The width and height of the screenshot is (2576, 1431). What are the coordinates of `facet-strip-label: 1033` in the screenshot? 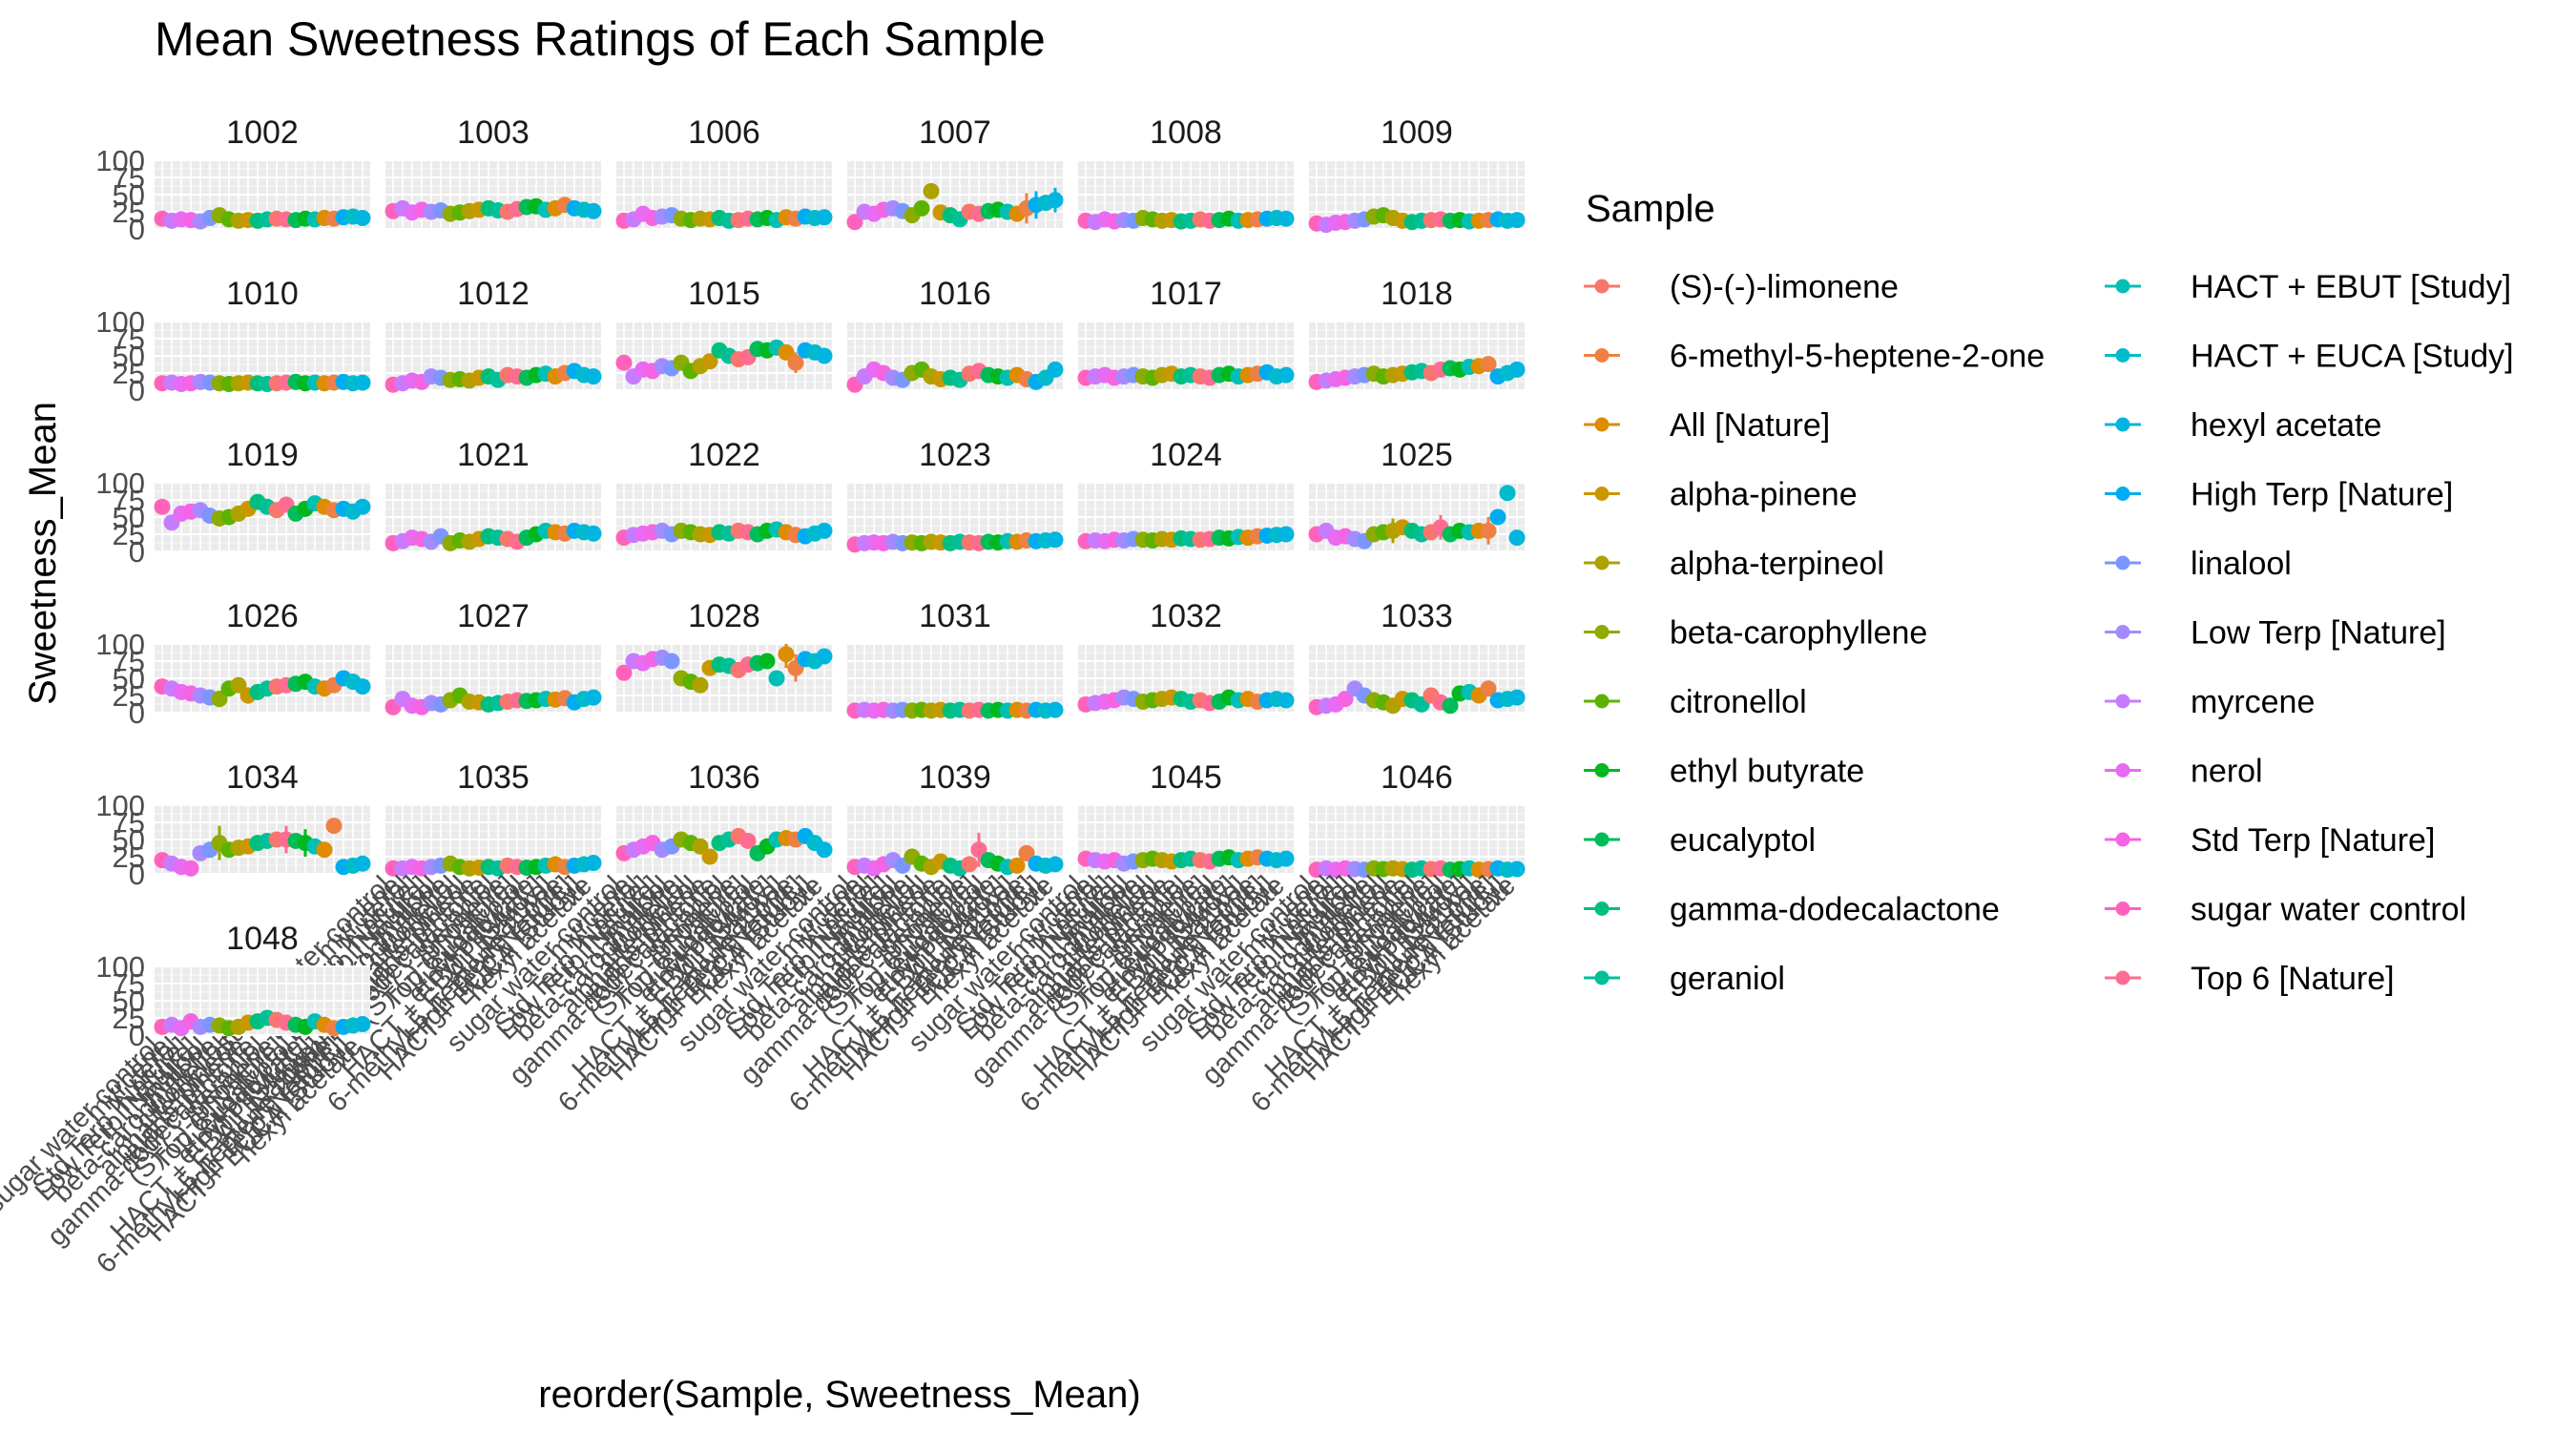 It's located at (1417, 616).